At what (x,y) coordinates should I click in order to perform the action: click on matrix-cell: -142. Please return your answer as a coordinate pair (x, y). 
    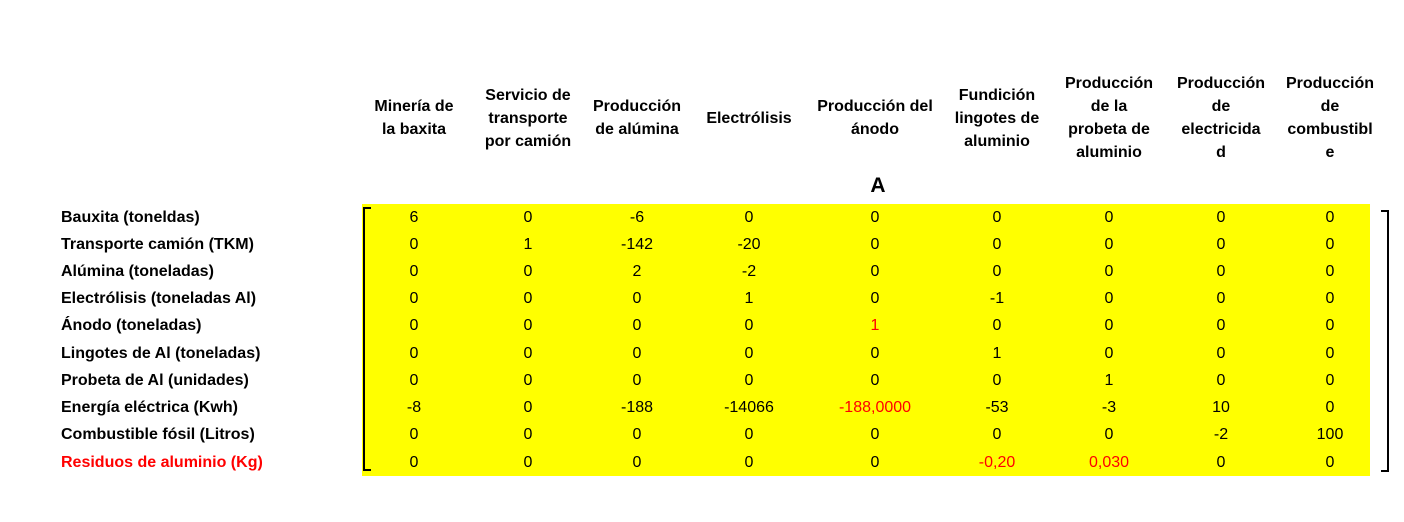
    Looking at the image, I should click on (637, 244).